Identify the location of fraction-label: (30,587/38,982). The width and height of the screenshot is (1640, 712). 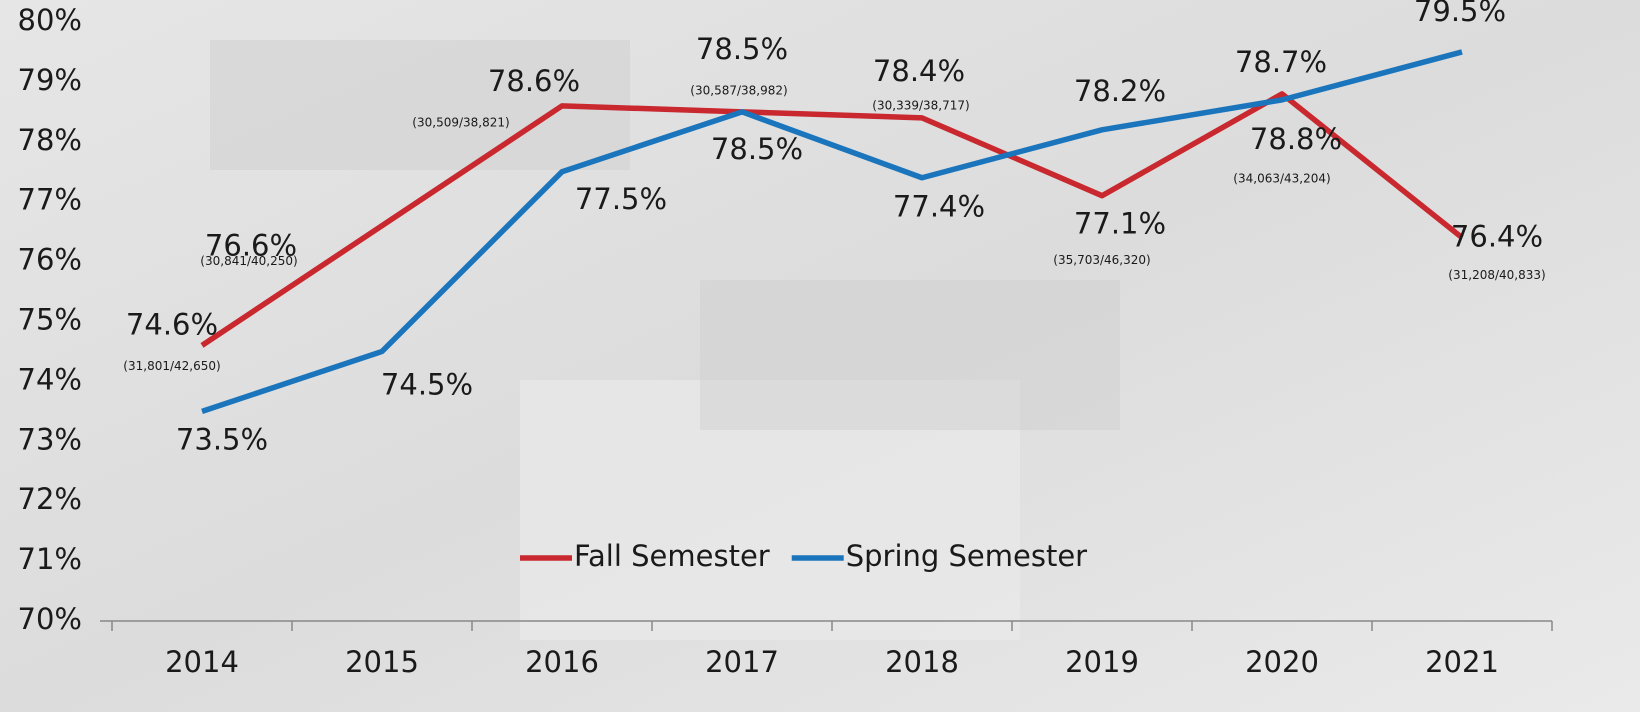
(738, 90).